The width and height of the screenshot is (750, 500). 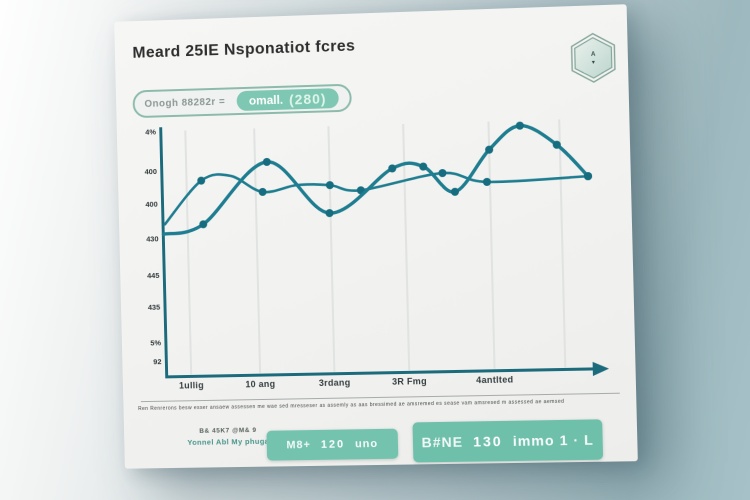 What do you see at coordinates (154, 307) in the screenshot?
I see `y-tick-label: 435` at bounding box center [154, 307].